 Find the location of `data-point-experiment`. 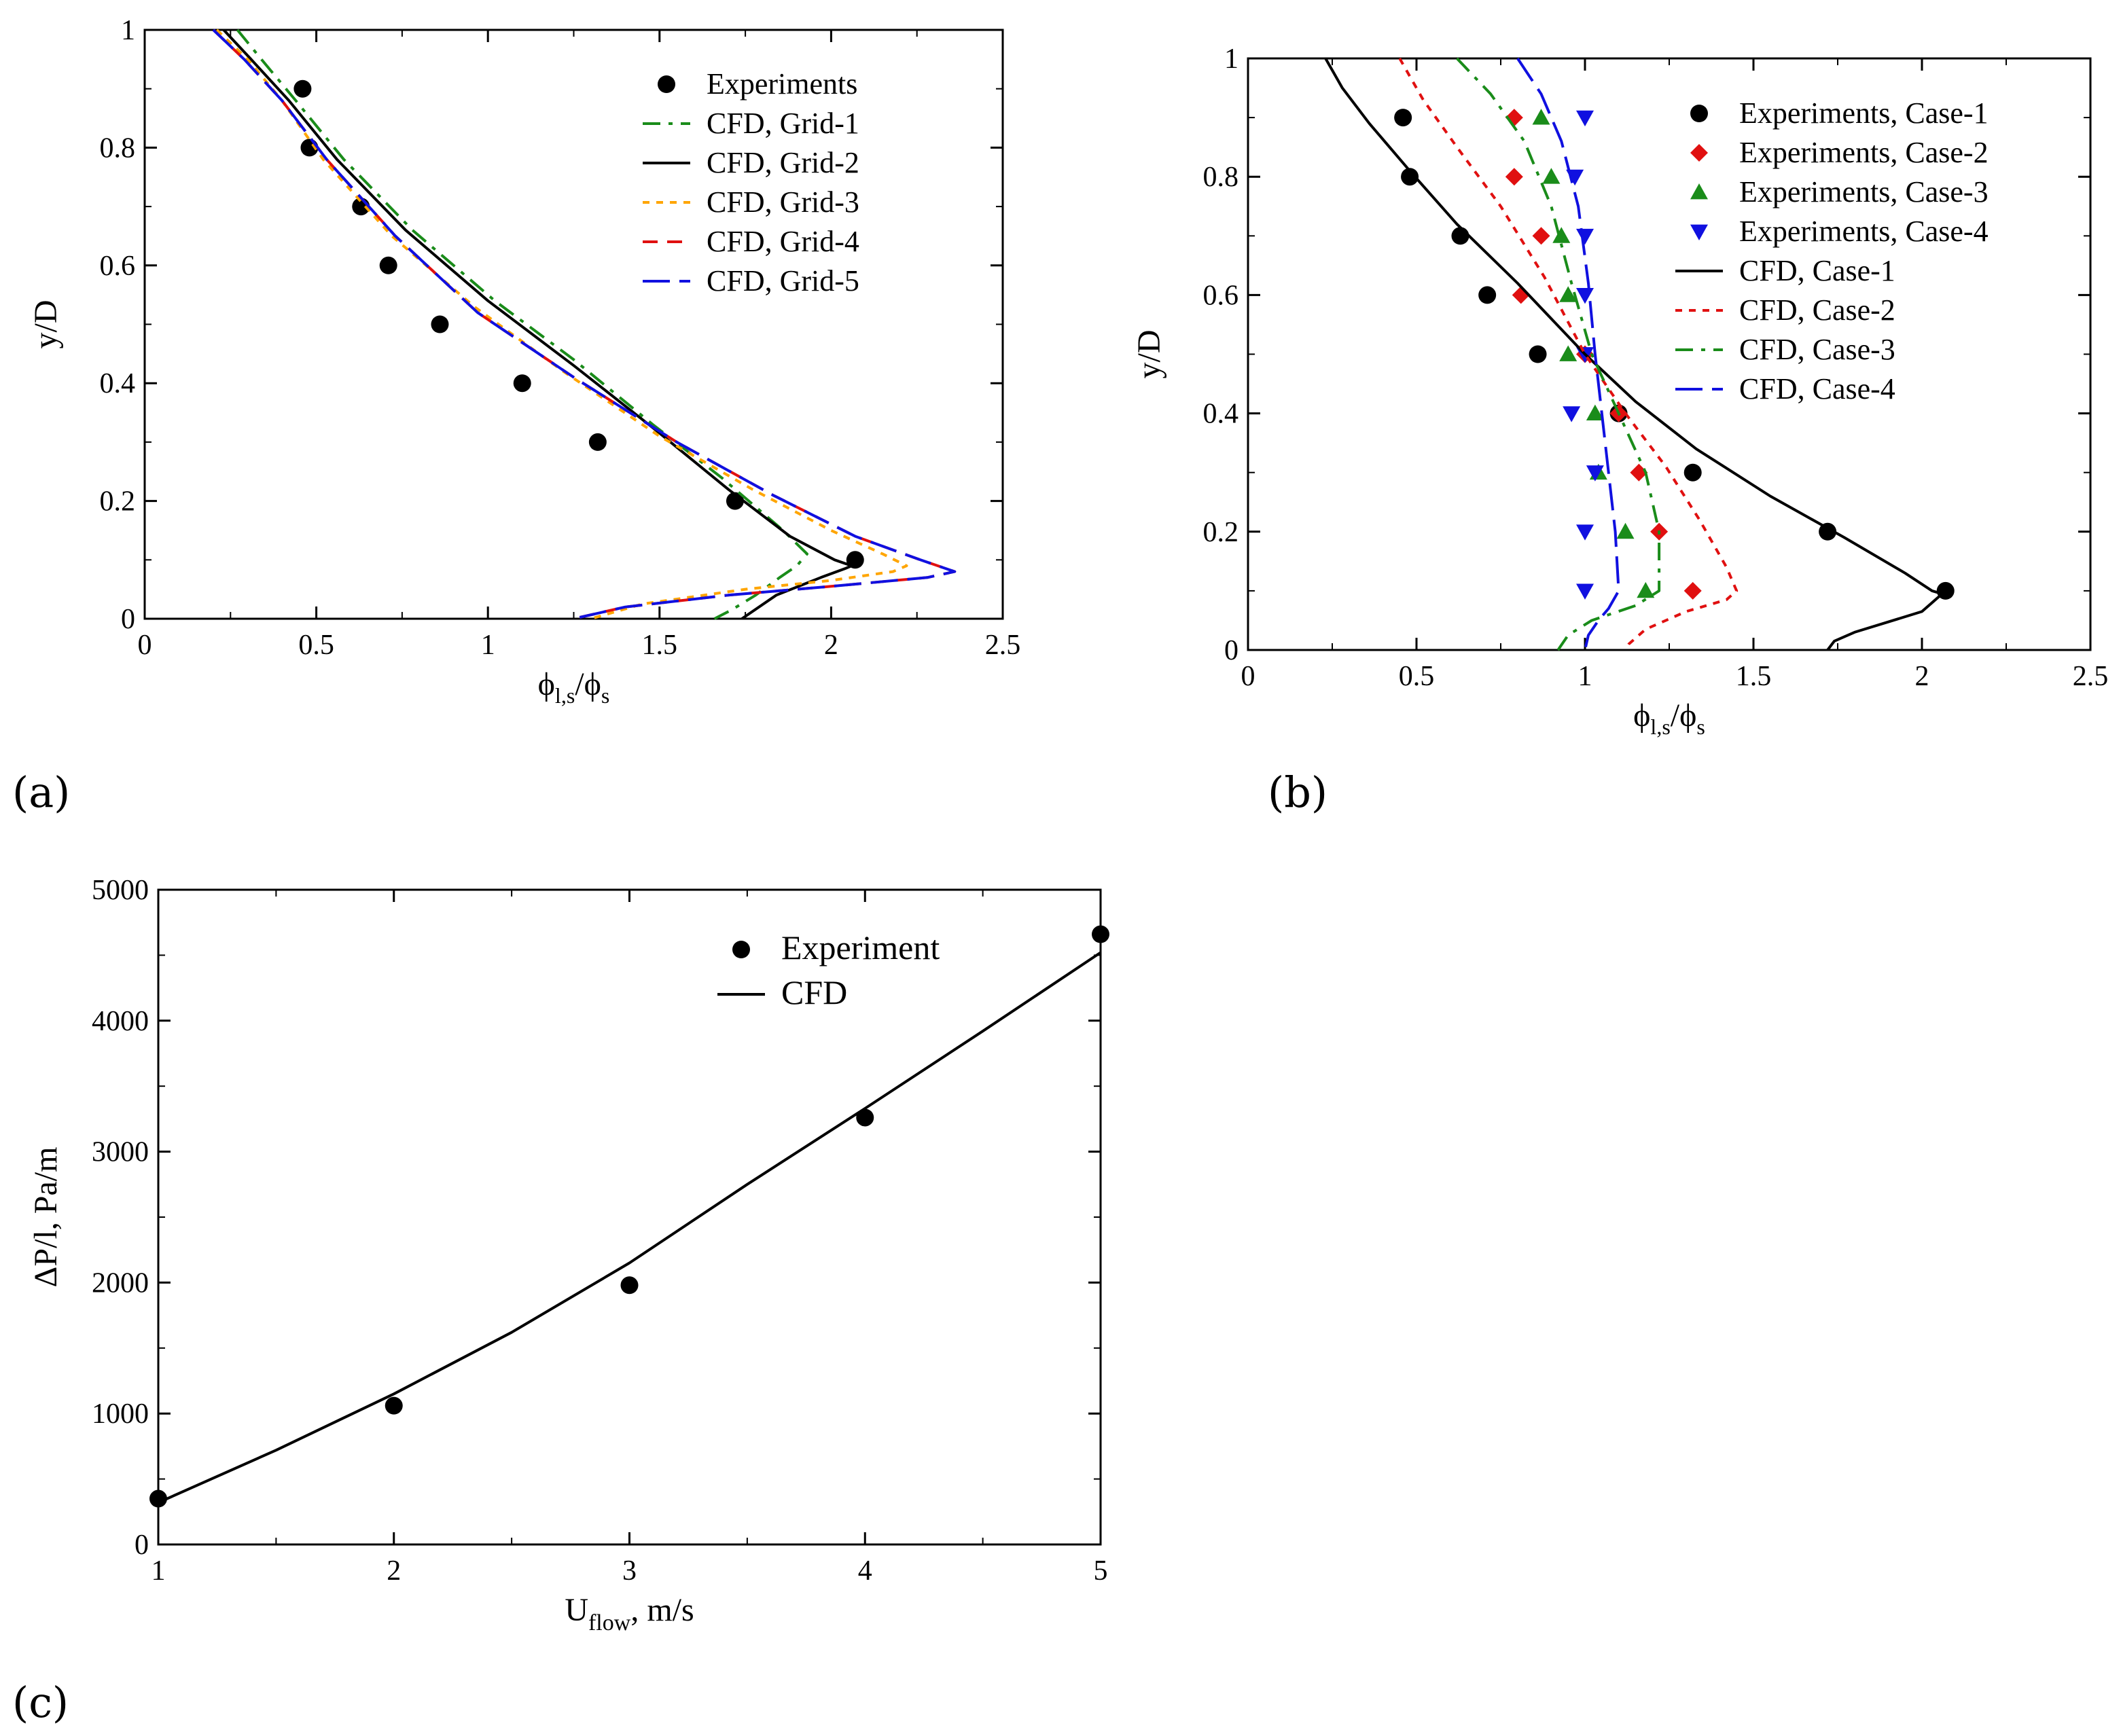

data-point-experiment is located at coordinates (629, 1285).